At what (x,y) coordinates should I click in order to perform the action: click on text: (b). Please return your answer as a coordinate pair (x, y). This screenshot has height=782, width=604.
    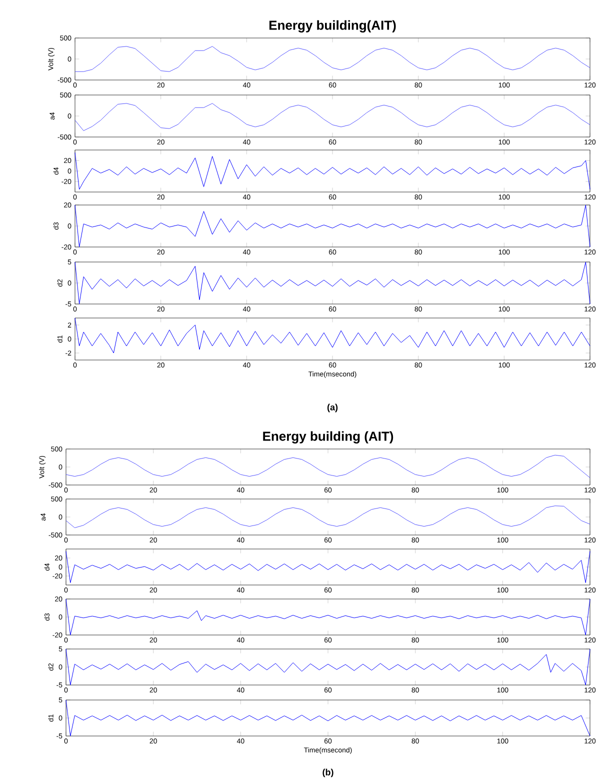
    Looking at the image, I should click on (328, 773).